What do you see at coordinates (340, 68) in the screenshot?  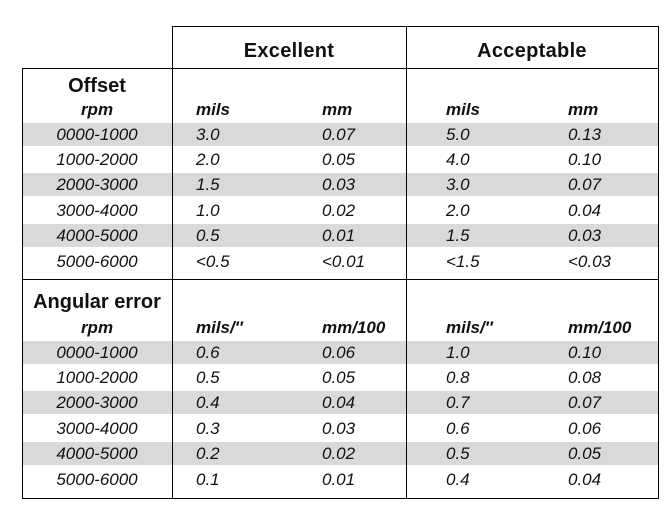 I see `border-header-bottom` at bounding box center [340, 68].